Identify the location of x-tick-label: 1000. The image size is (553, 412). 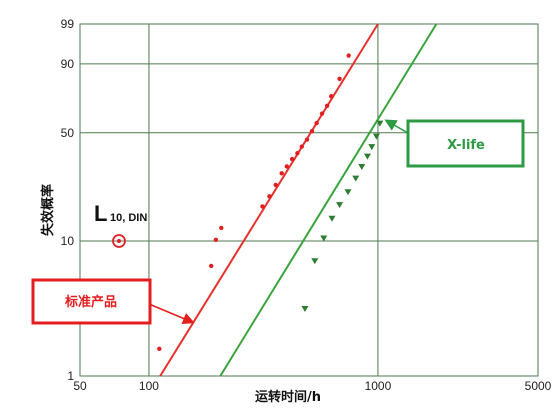
(378, 386).